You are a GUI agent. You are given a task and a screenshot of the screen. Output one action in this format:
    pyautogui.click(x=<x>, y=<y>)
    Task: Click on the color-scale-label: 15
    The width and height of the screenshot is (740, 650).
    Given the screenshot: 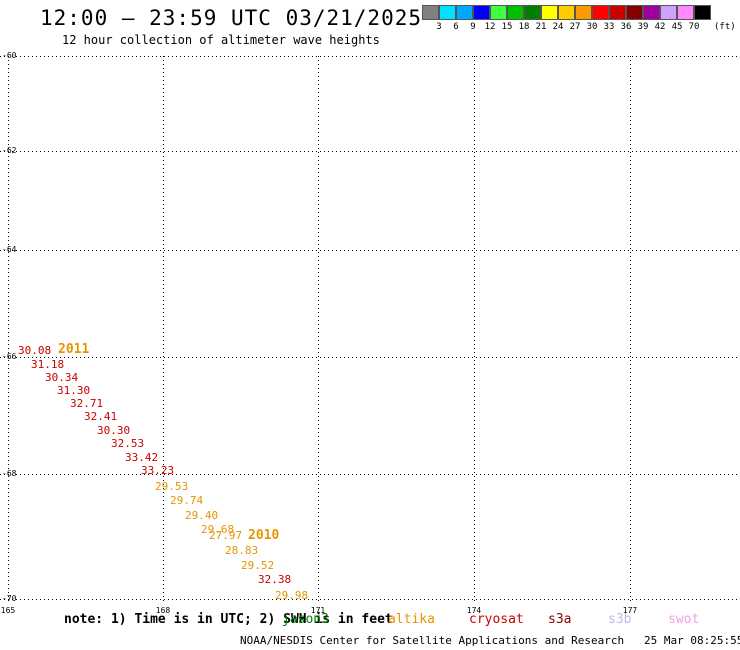 What is the action you would take?
    pyautogui.click(x=507, y=27)
    